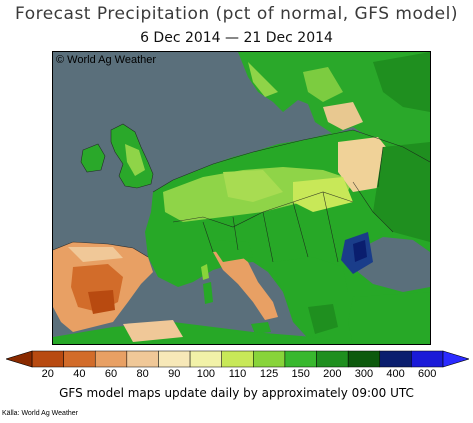  Describe the element at coordinates (269, 374) in the screenshot. I see `legend-tick-label: 125` at that location.